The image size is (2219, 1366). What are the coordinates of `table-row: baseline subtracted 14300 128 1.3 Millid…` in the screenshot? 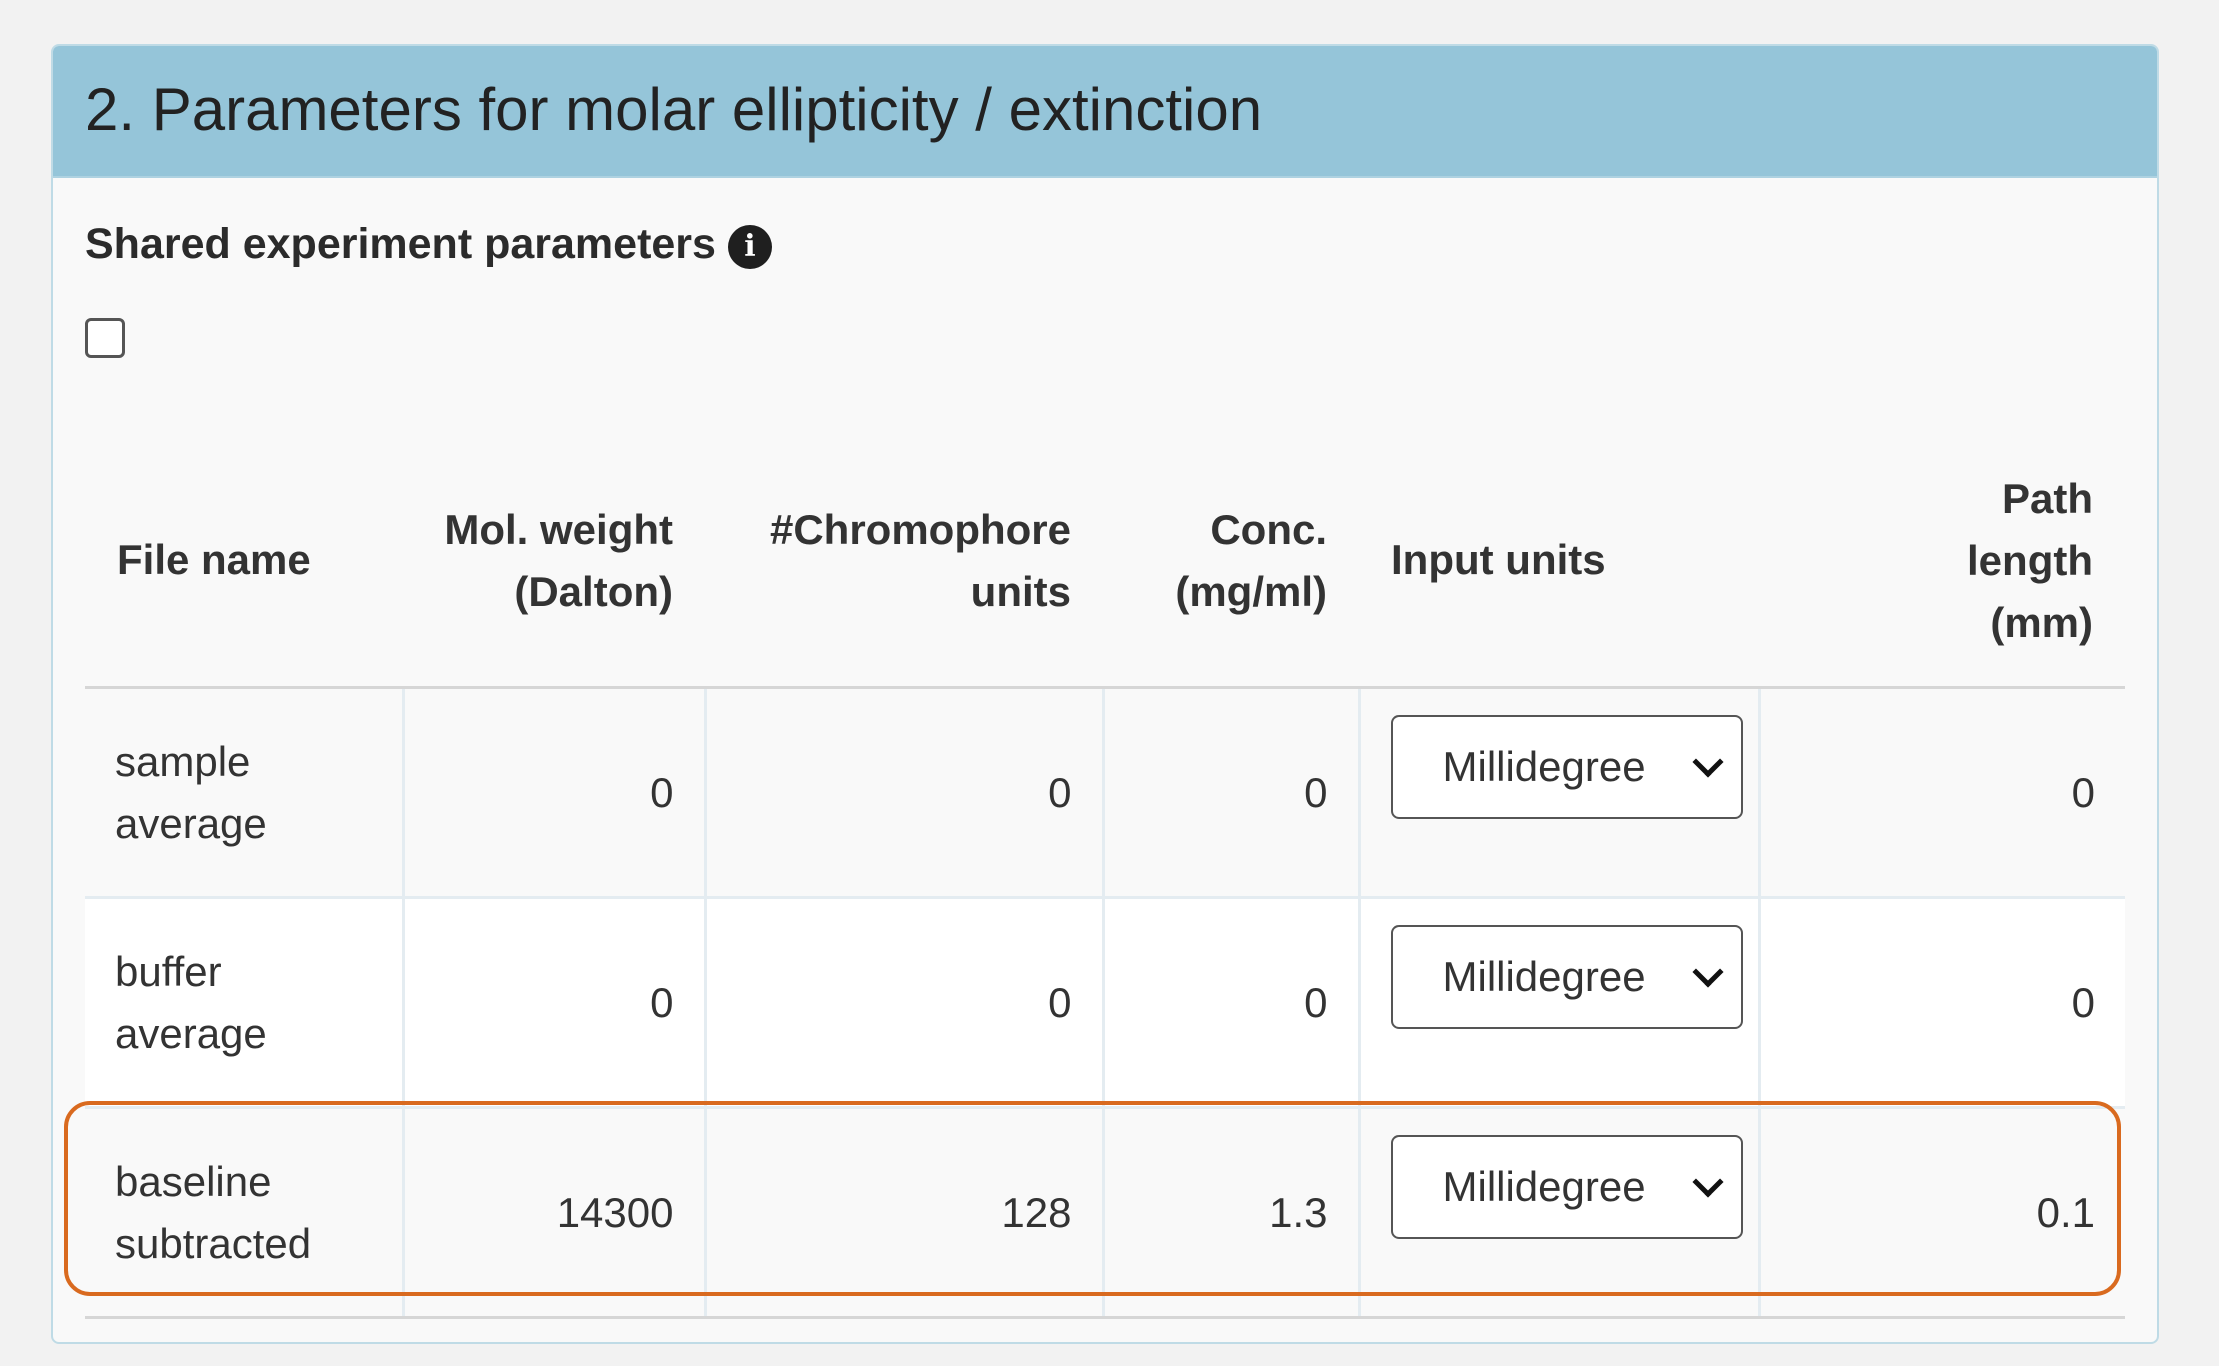 It's located at (1105, 1212).